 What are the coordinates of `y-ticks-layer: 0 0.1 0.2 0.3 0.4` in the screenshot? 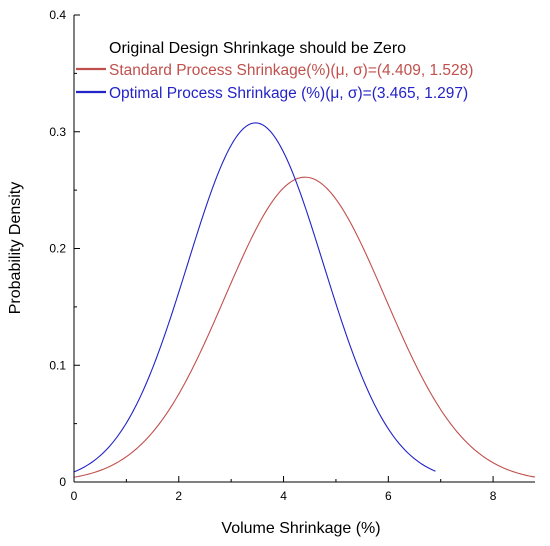 It's located at (64, 248).